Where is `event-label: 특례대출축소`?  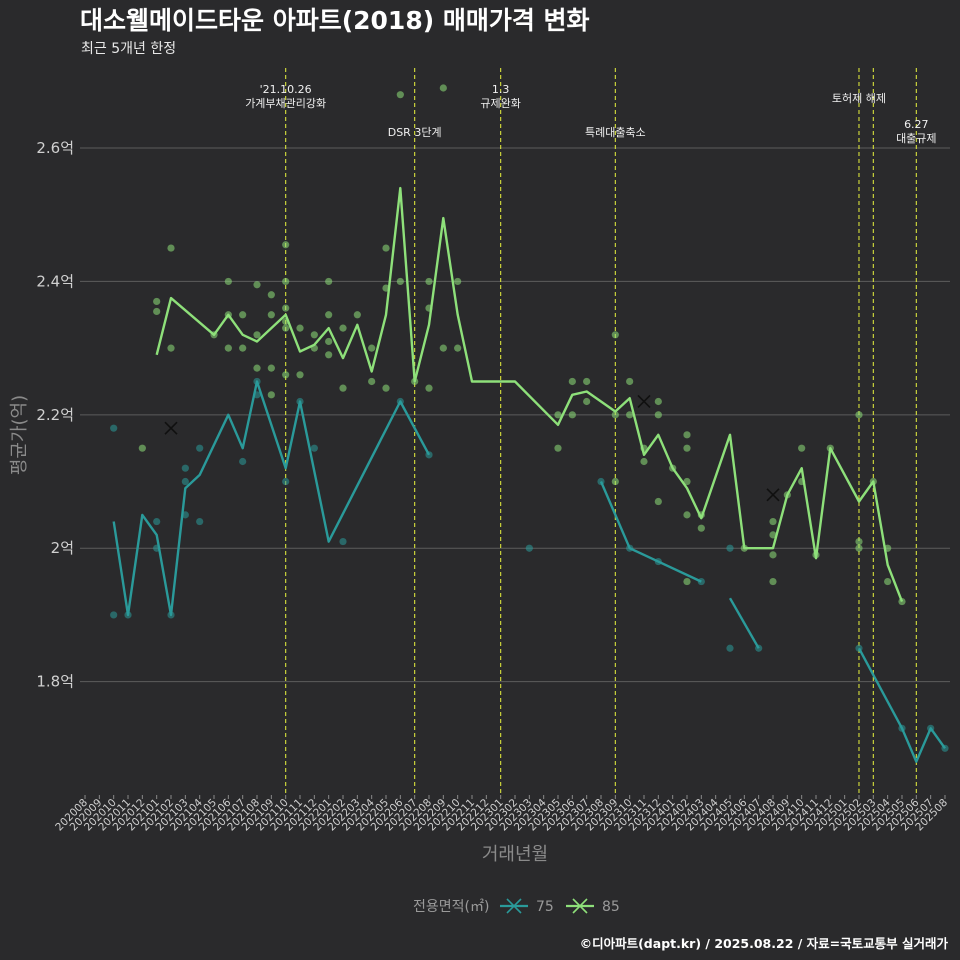
event-label: 특례대출축소 is located at coordinates (615, 132).